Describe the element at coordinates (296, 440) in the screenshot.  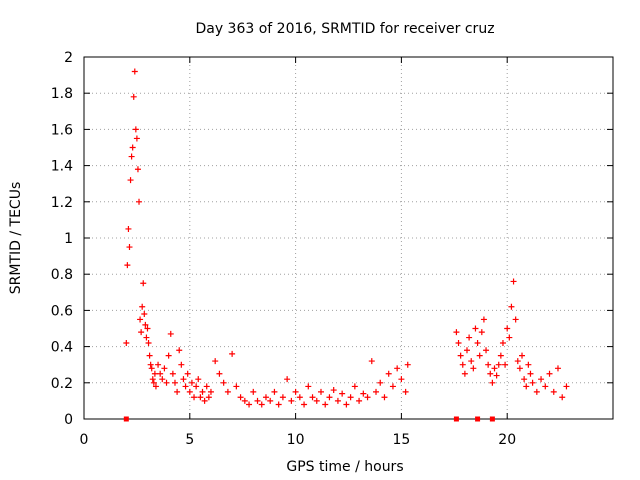
I see `x-tick-label: 10` at that location.